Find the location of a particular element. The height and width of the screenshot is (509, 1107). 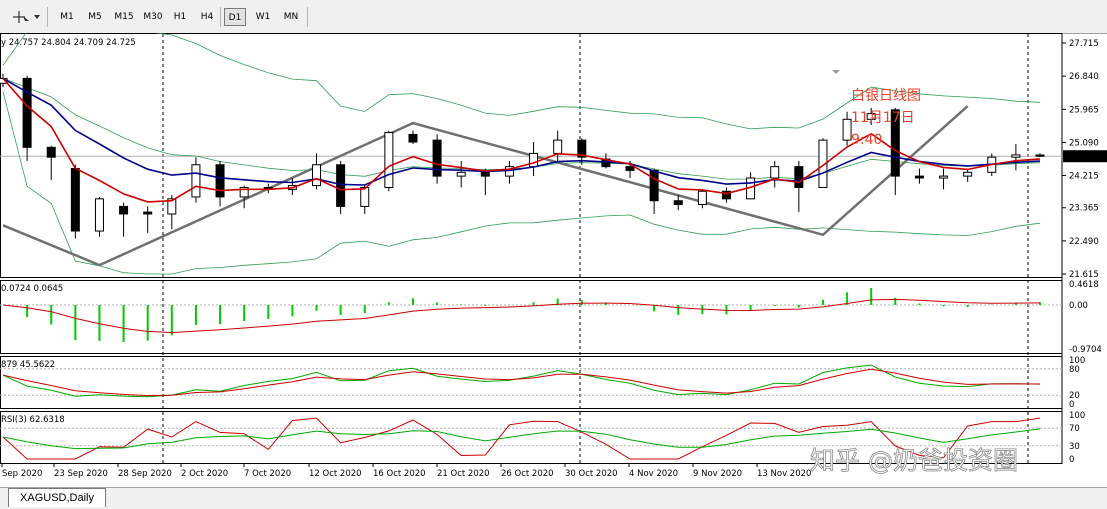

stoch-axis-label: 20 is located at coordinates (1074, 396).